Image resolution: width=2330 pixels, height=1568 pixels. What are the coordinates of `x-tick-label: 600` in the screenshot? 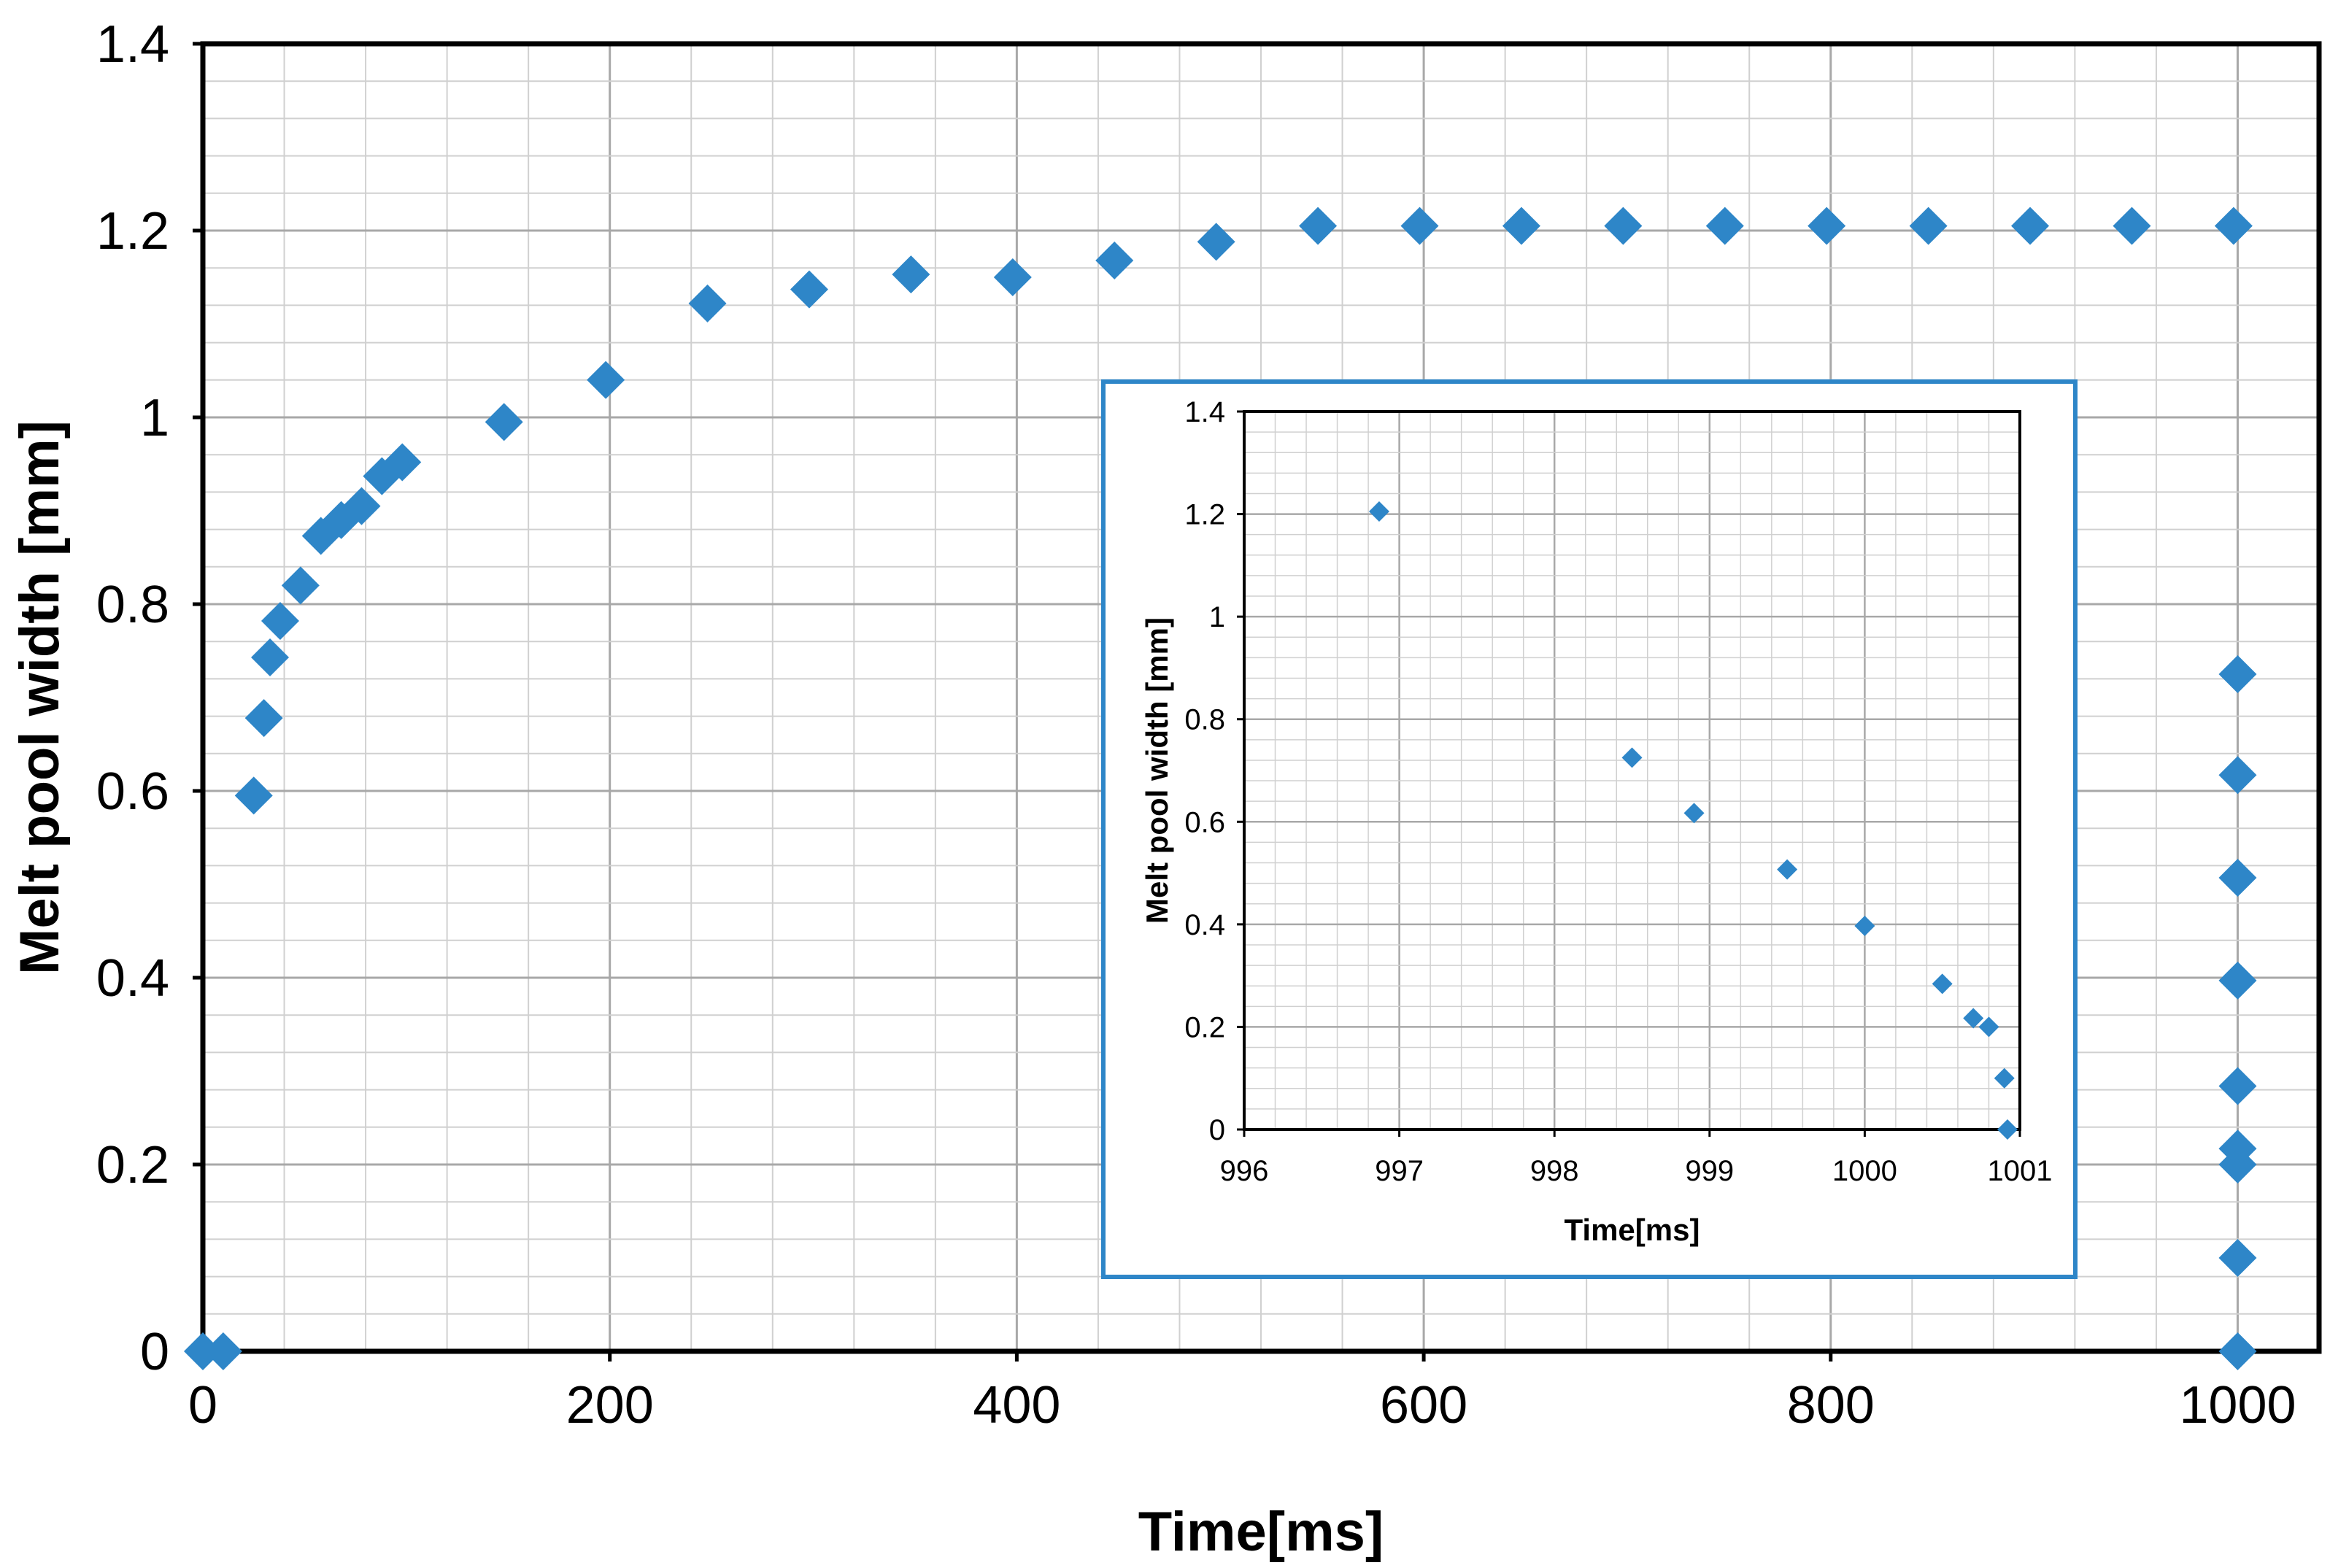 It's located at (1423, 1405).